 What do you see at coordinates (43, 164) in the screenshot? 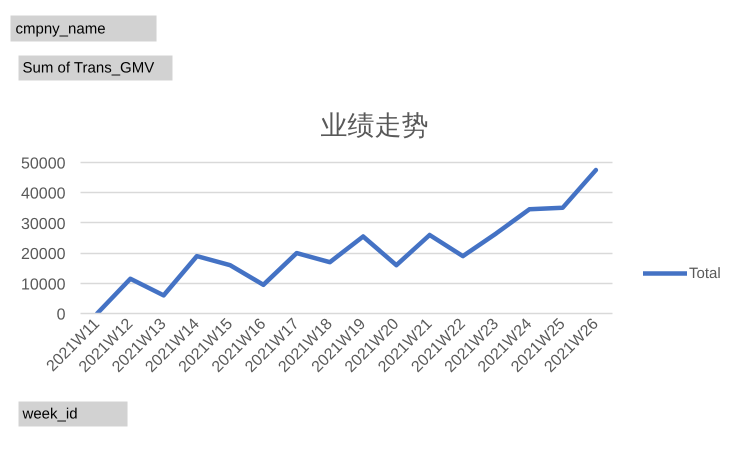
I see `y-tick-label: 50000` at bounding box center [43, 164].